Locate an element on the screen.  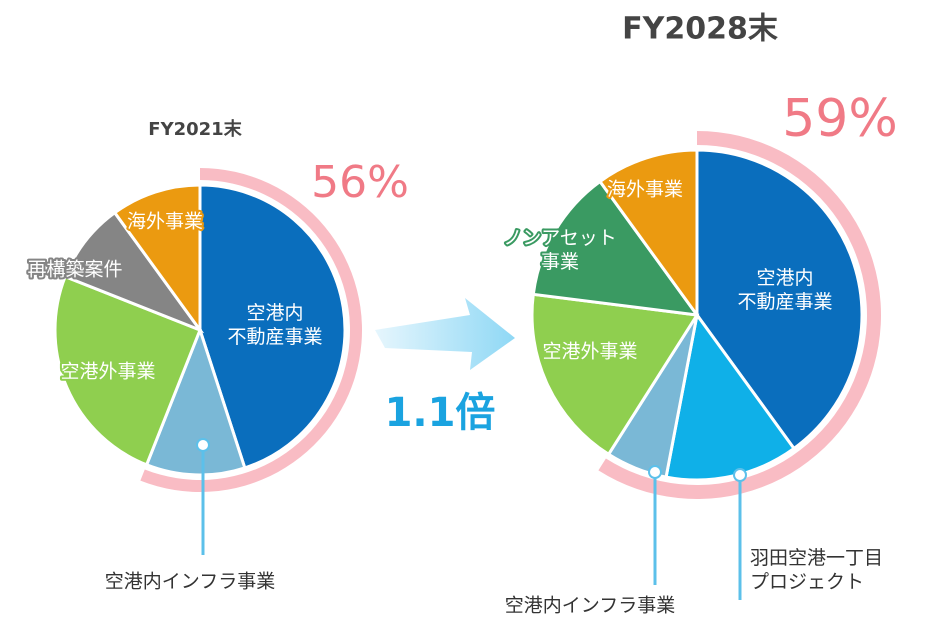
pie-title: FY2028末 is located at coordinates (700, 29).